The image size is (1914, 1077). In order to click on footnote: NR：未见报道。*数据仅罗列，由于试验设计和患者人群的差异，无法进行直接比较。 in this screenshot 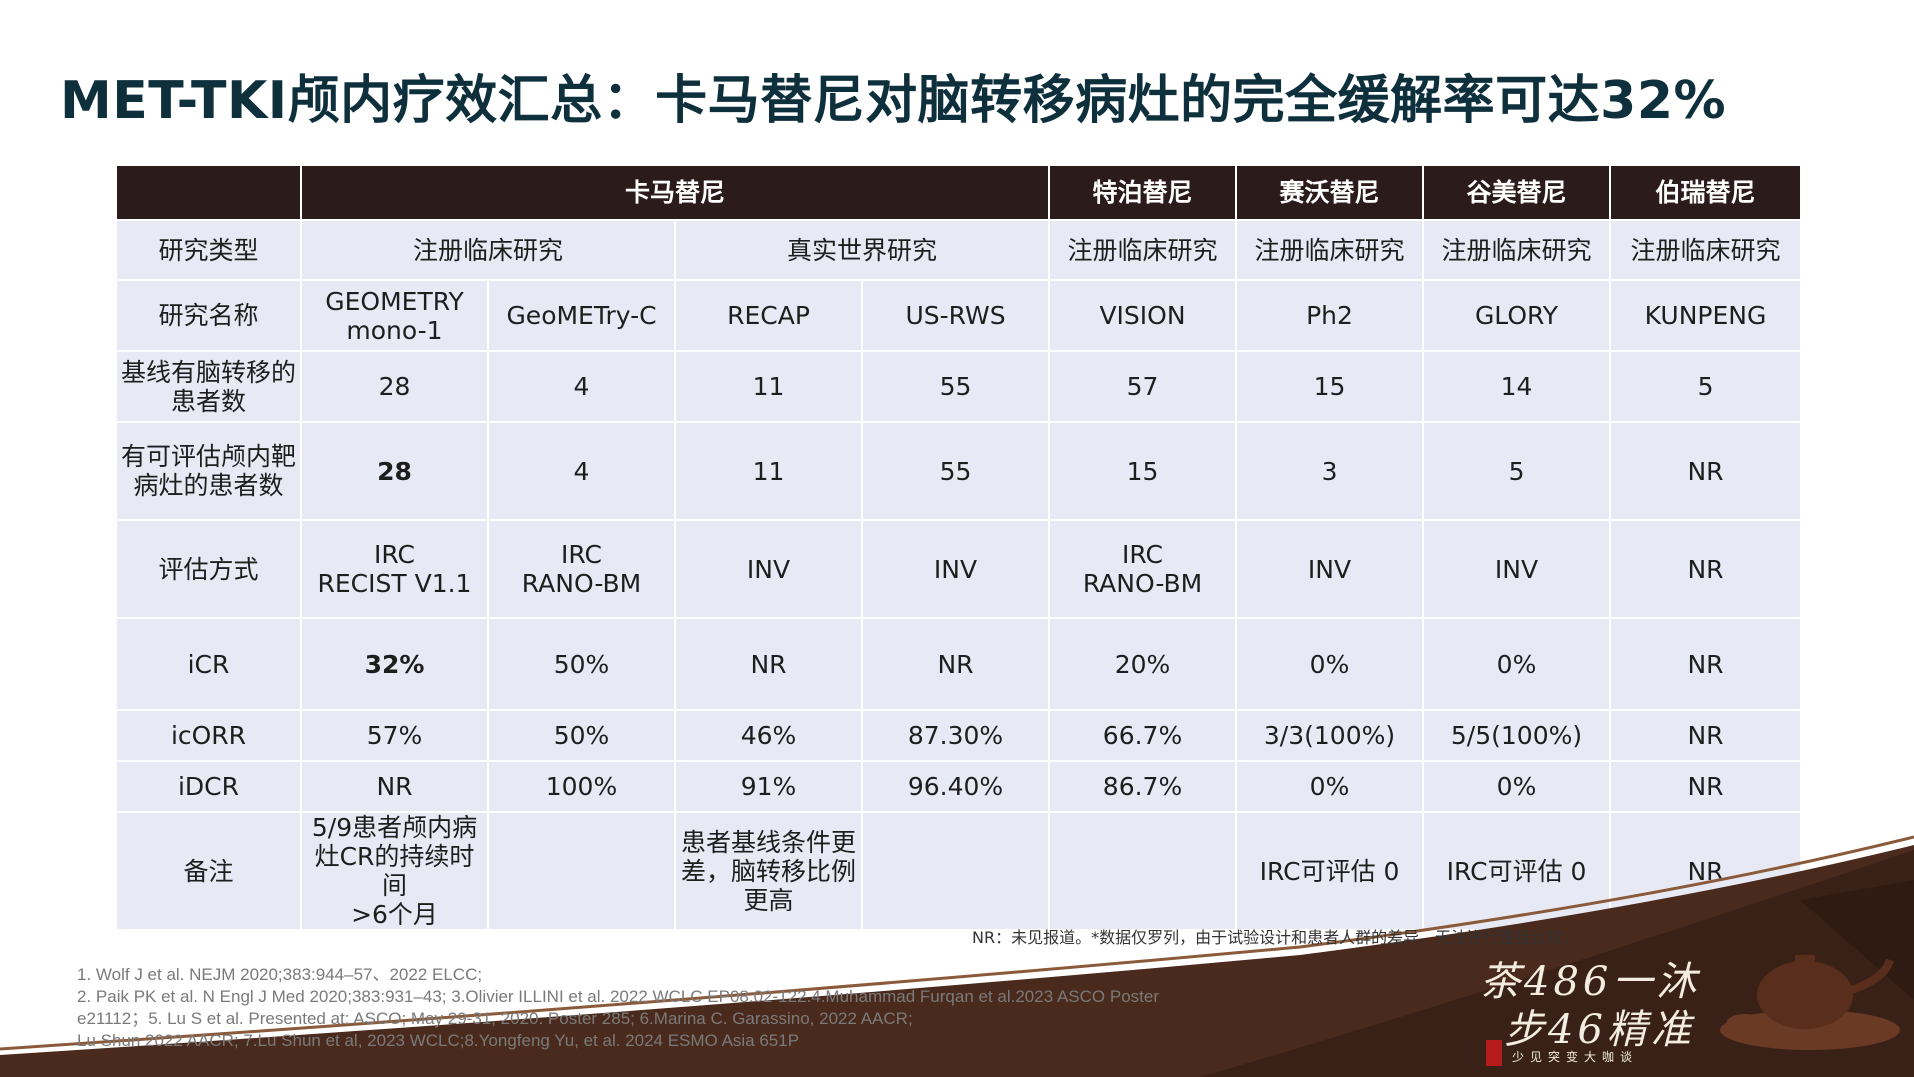, I will do `click(1276, 937)`.